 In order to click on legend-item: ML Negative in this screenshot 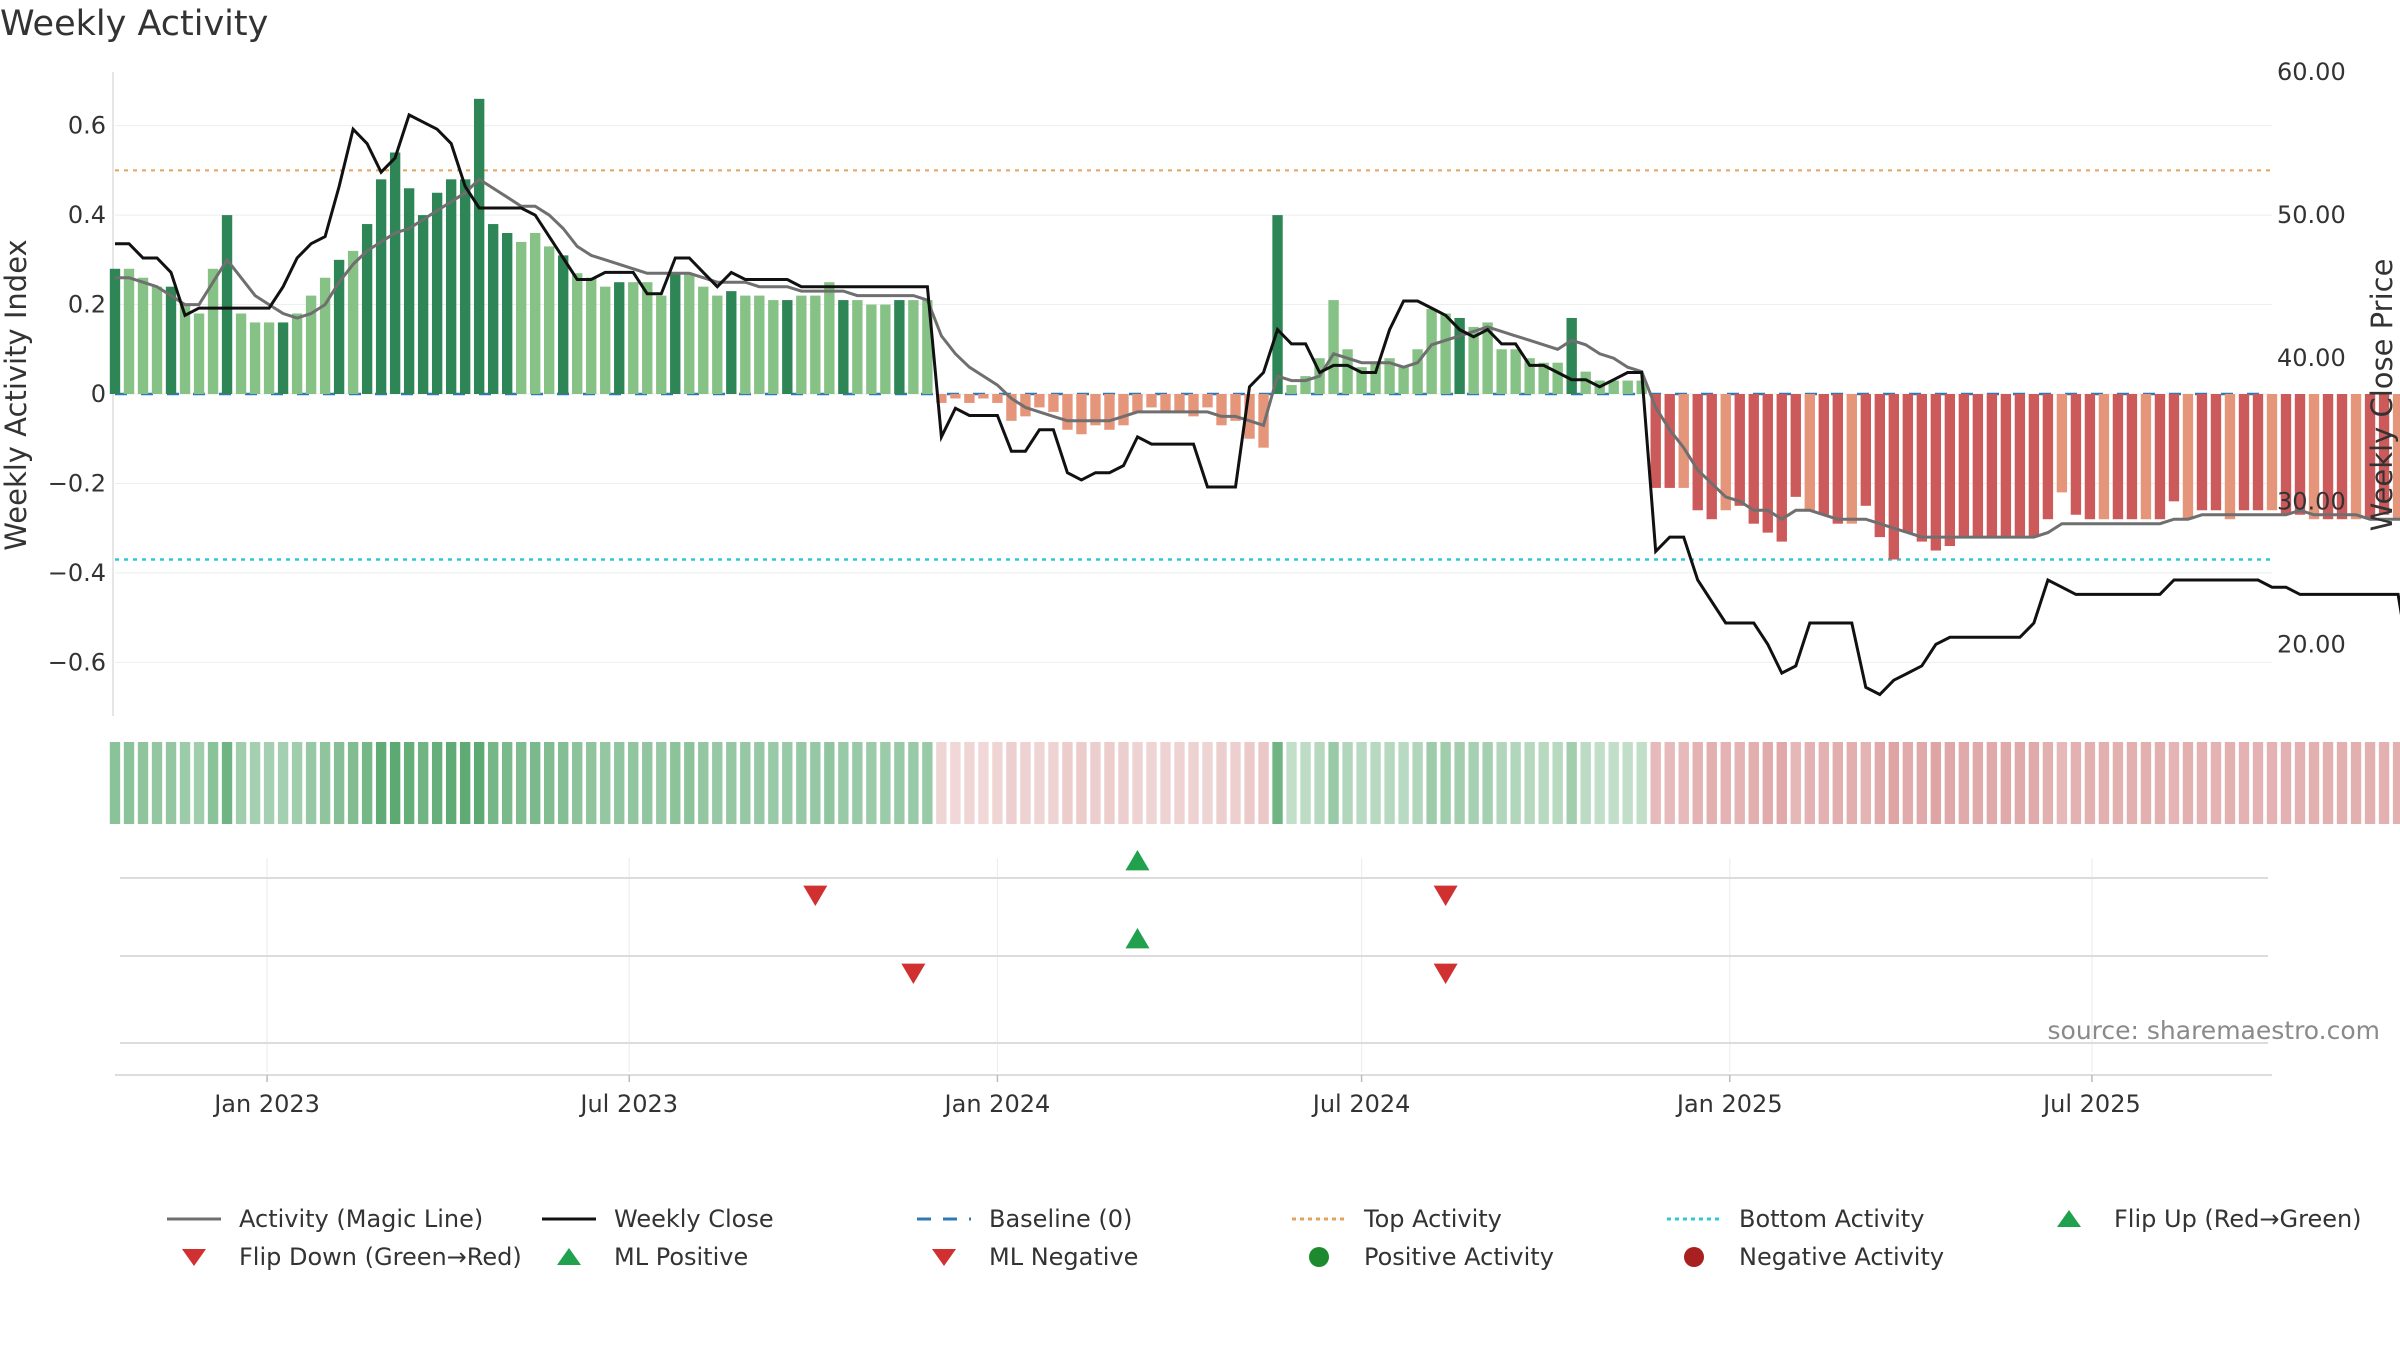, I will do `click(1026, 1257)`.